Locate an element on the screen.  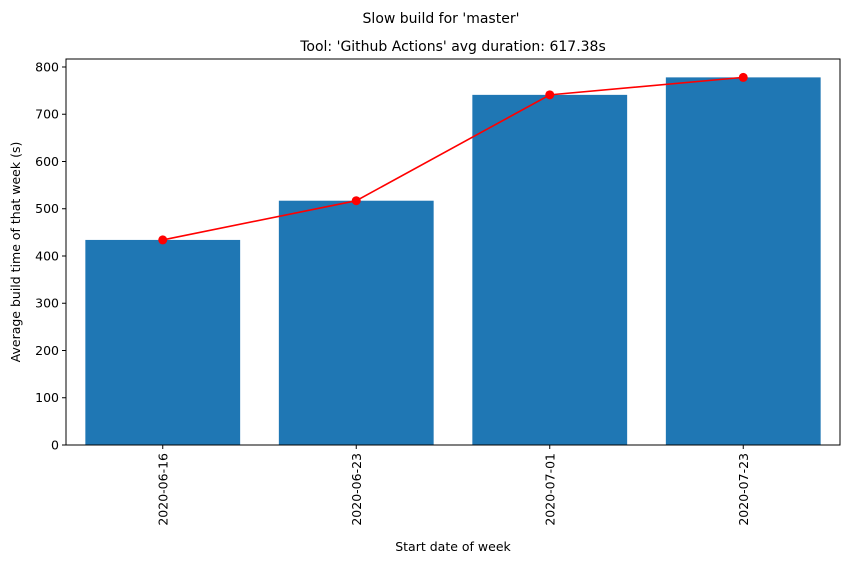
y-tick-label: 0 is located at coordinates (55, 445).